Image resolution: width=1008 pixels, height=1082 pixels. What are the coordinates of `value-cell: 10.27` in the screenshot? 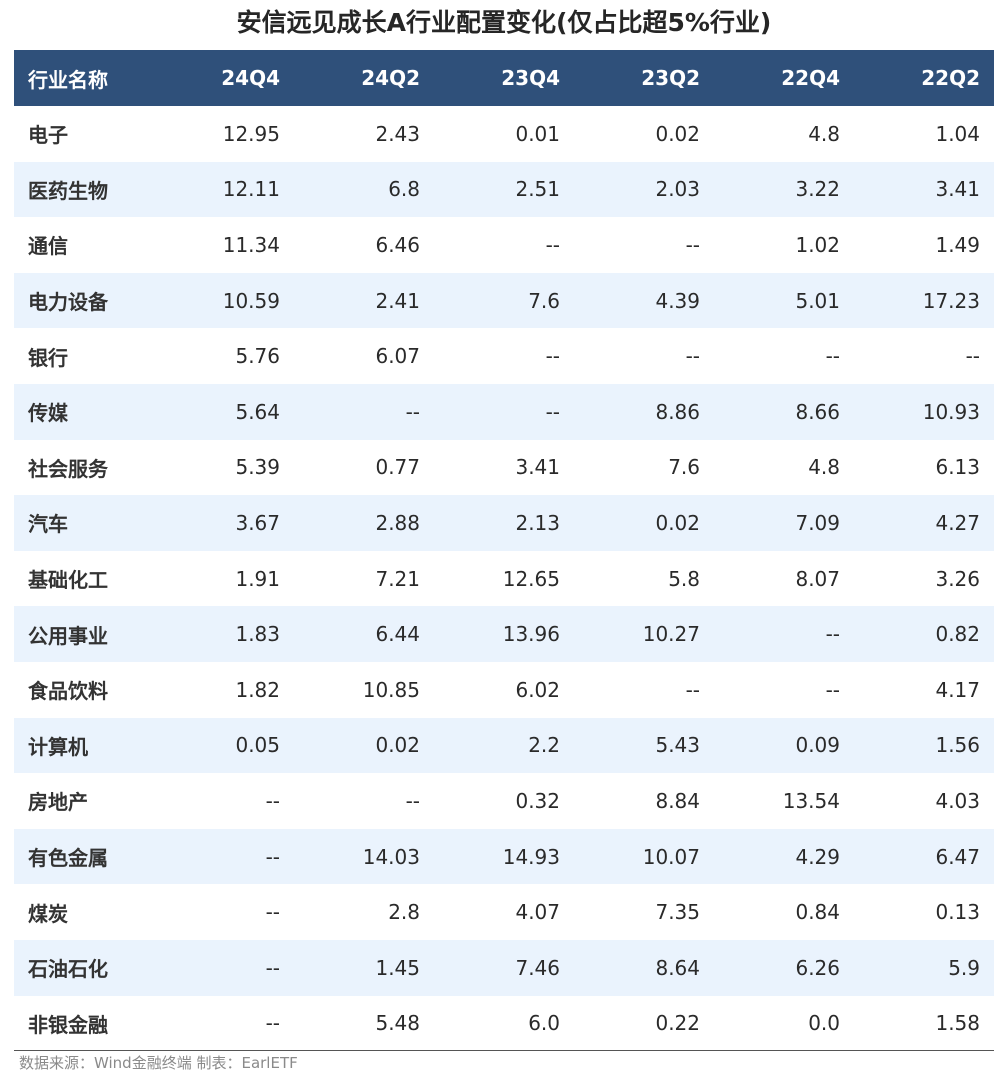 It's located at (671, 634).